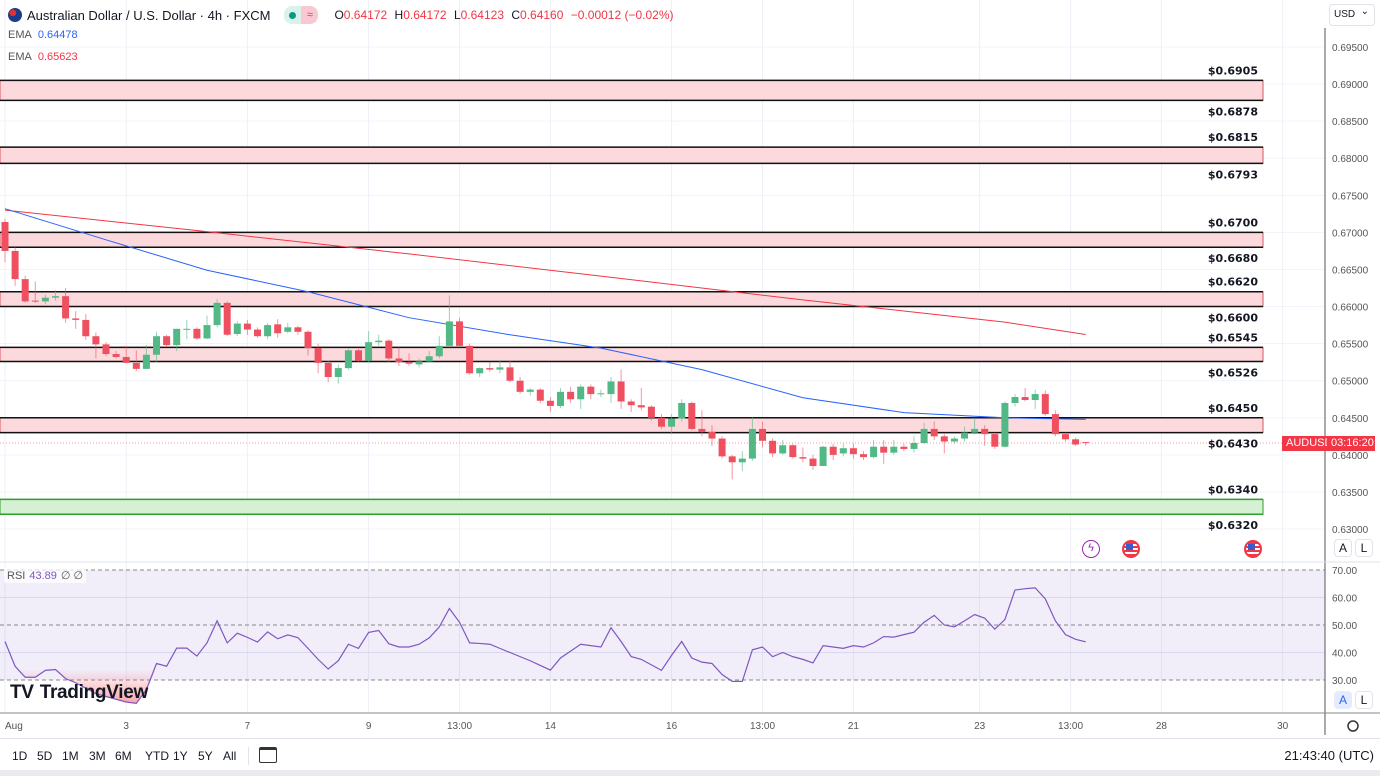 The width and height of the screenshot is (1380, 776). What do you see at coordinates (1344, 626) in the screenshot?
I see `rsi-tick-label: 50.00` at bounding box center [1344, 626].